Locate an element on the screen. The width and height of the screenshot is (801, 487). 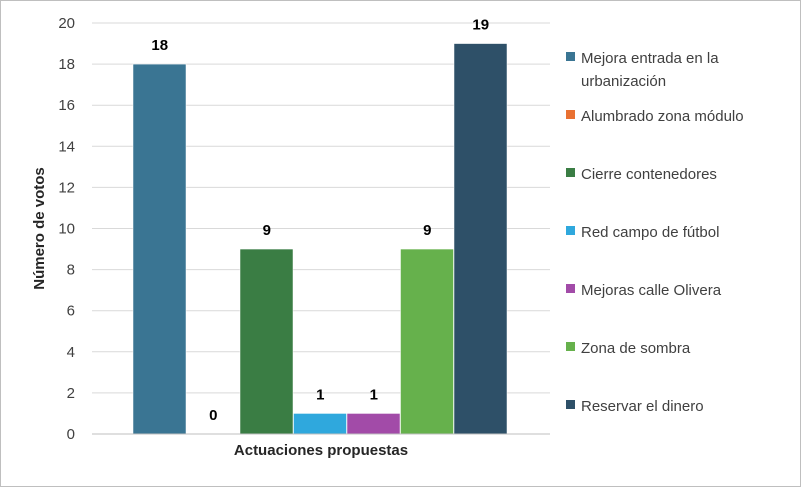
y-tick-label: 14 is located at coordinates (66, 146).